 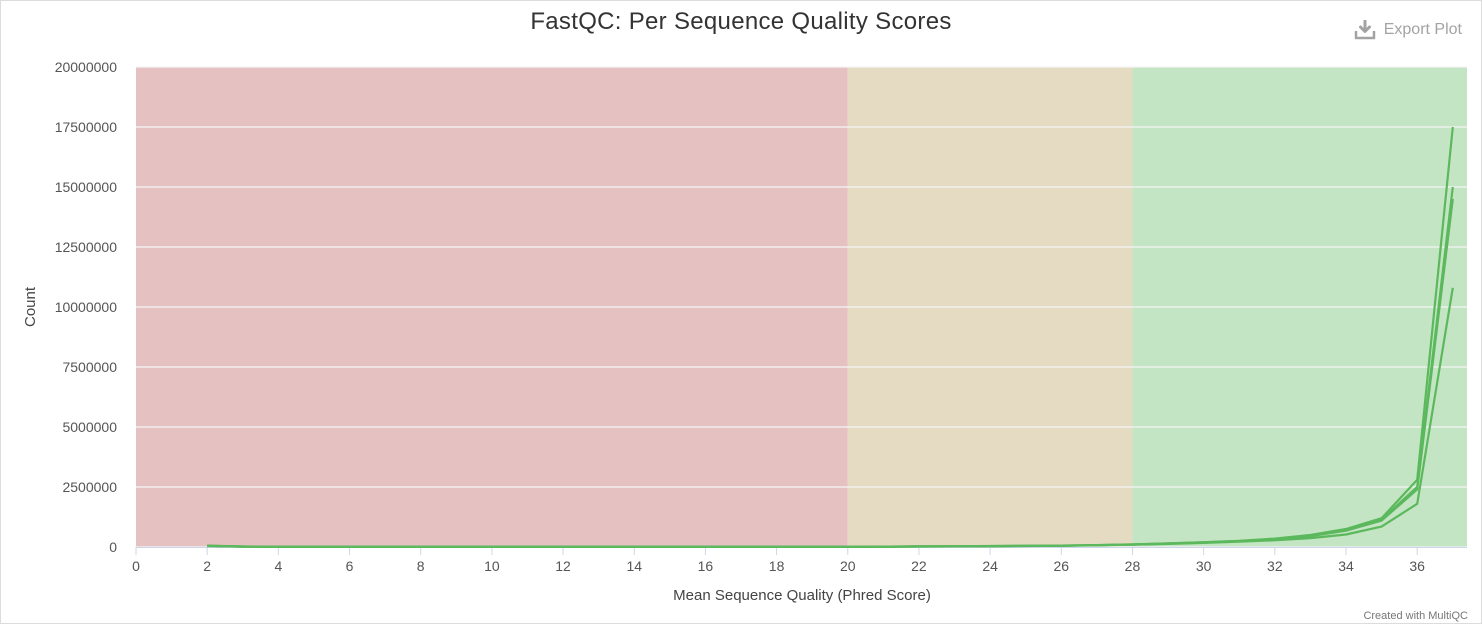 I want to click on export-plot-label: Export Plot, so click(x=1422, y=29).